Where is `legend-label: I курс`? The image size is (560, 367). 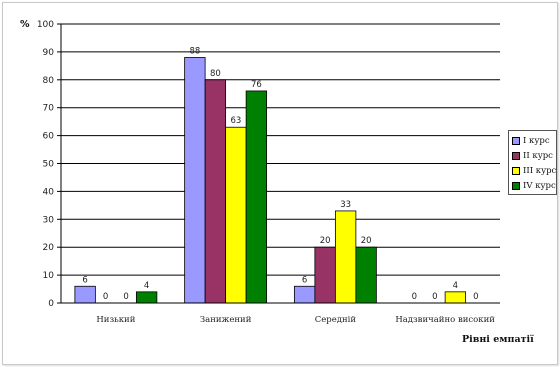 legend-label: I курс is located at coordinates (536, 140).